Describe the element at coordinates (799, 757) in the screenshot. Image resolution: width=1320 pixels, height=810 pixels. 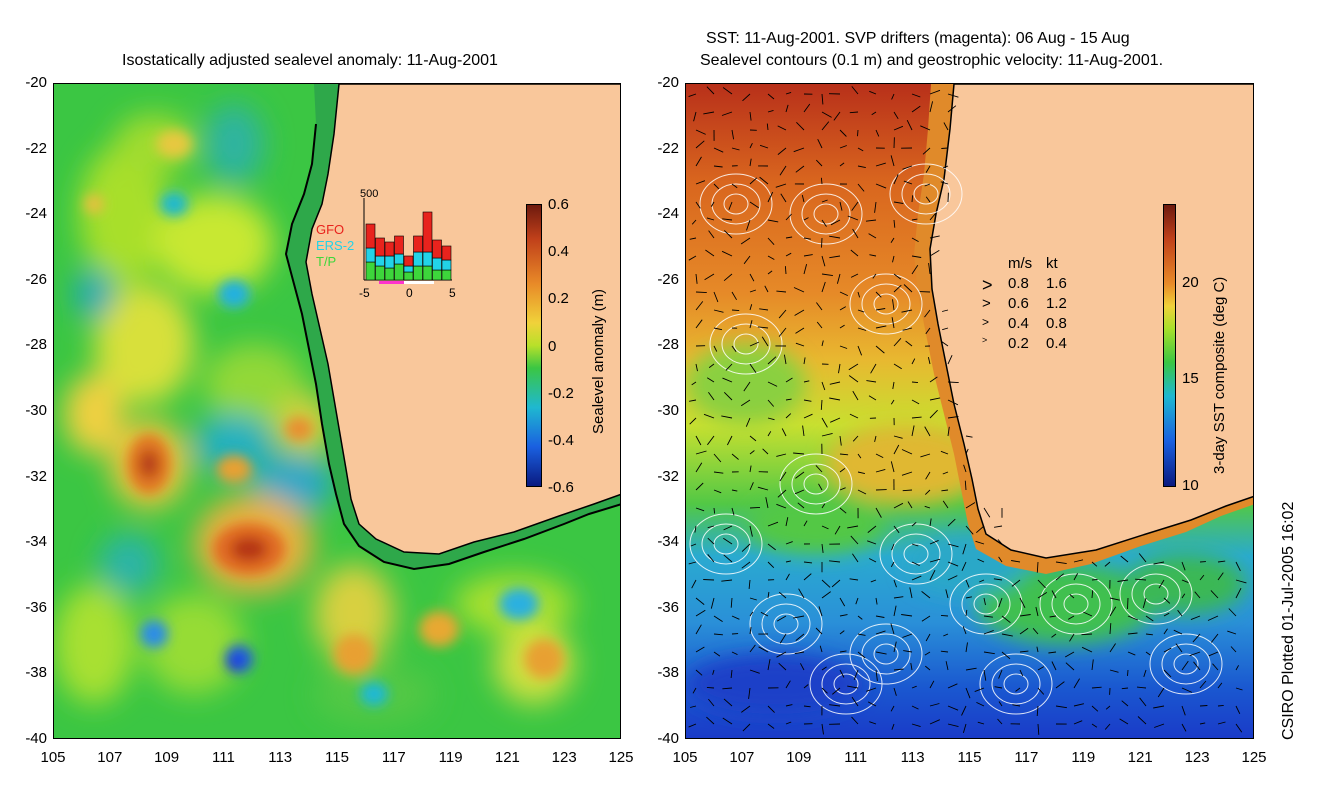
I see `right-xtick-2: 109` at that location.